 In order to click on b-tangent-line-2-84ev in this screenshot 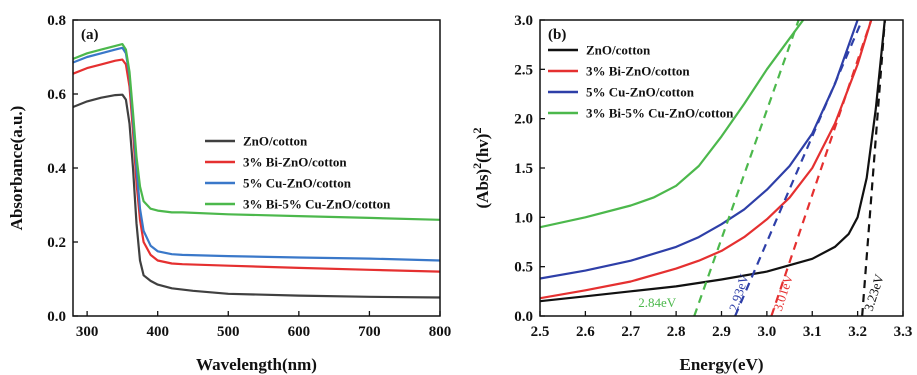, I will do `click(746, 168)`.